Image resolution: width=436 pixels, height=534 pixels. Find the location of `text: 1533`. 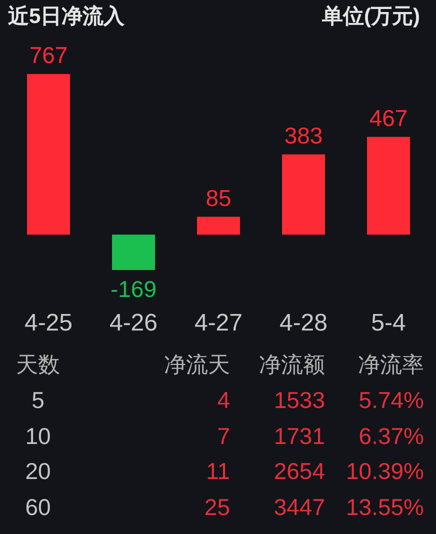

text: 1533 is located at coordinates (299, 400).